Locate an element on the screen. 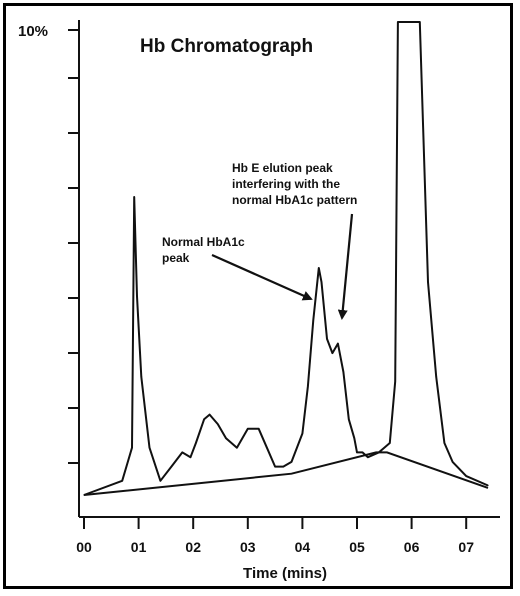  arrow-hba1c is located at coordinates (262, 277).